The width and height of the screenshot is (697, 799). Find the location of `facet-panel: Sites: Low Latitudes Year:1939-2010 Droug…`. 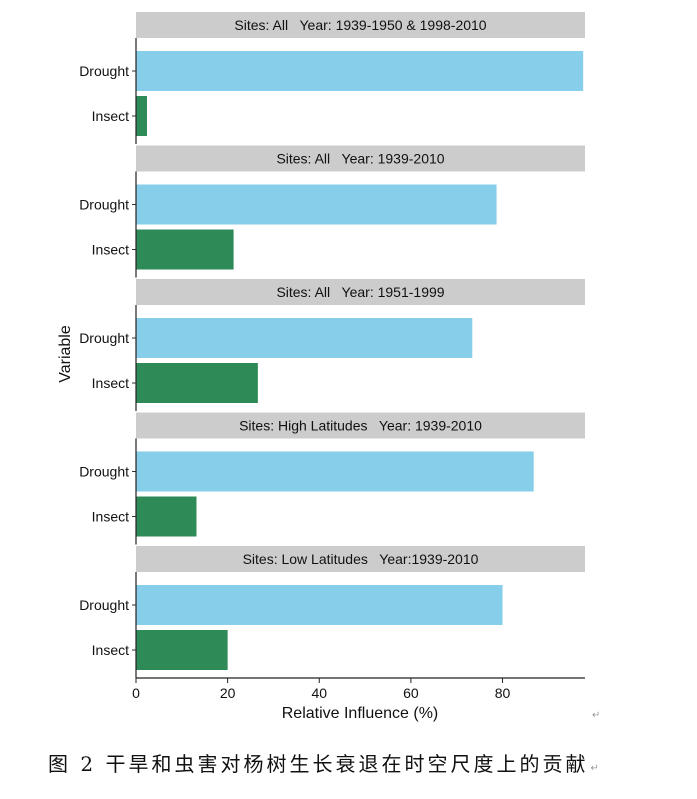

facet-panel: Sites: Low Latitudes Year:1939-2010 Droug… is located at coordinates (332, 612).